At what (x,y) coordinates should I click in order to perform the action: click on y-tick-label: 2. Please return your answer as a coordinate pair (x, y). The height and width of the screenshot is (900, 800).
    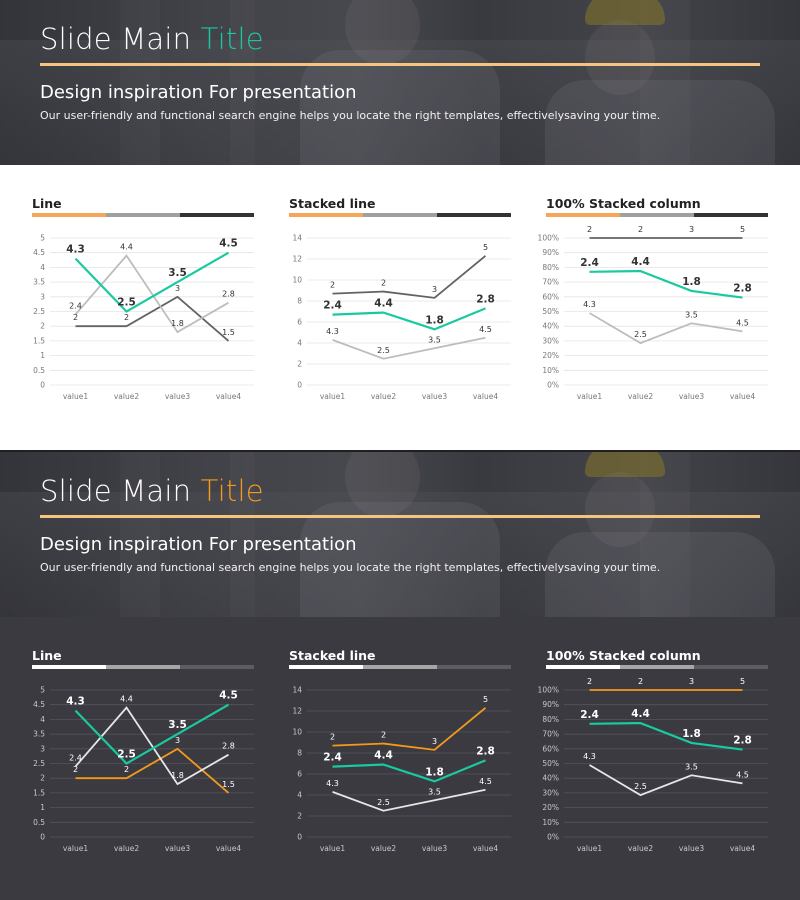
    Looking at the image, I should click on (42, 326).